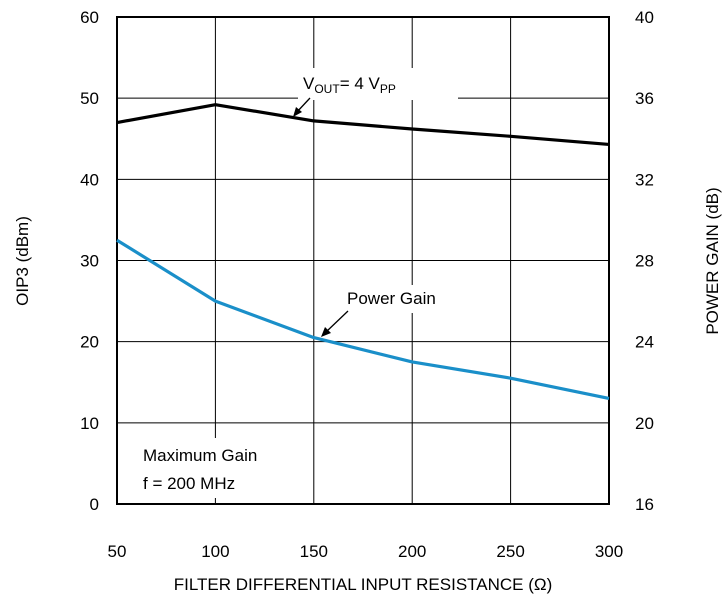 This screenshot has width=725, height=604. I want to click on right-y-tick-label: 16, so click(644, 504).